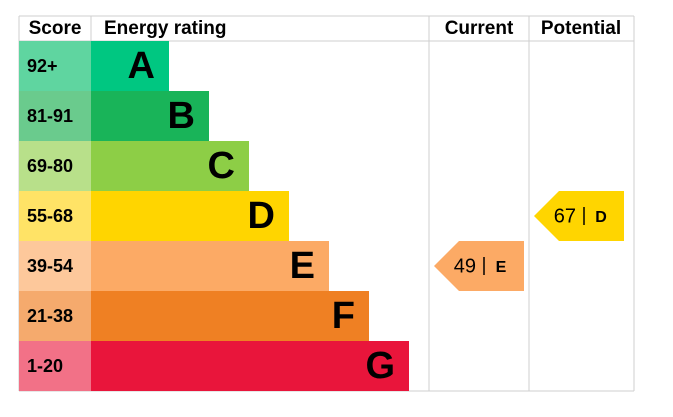  I want to click on current-arrow, so click(479, 266).